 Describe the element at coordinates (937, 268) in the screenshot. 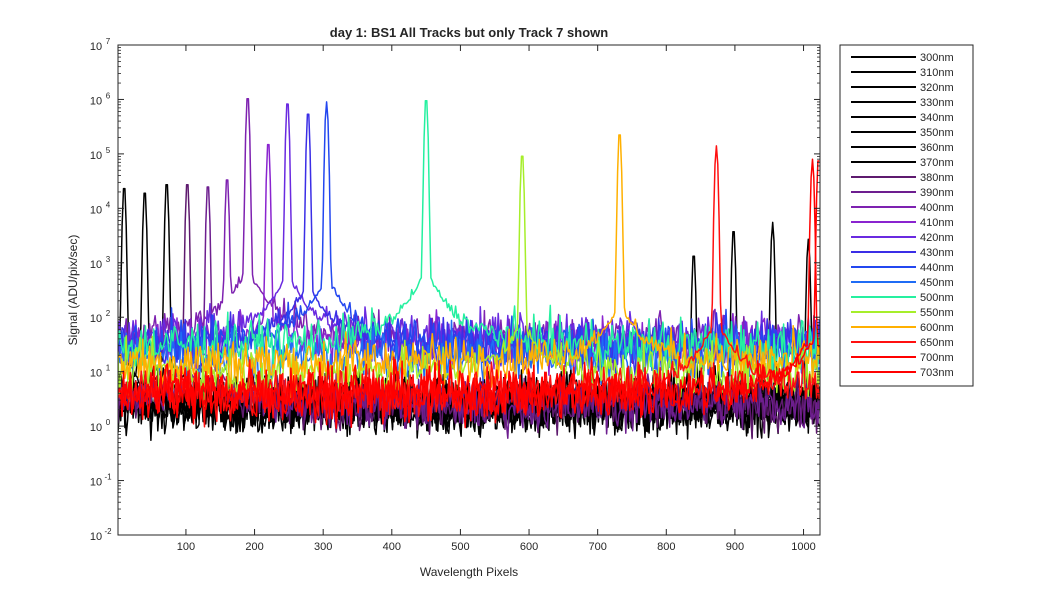

I see `legend-label: 440nm` at that location.